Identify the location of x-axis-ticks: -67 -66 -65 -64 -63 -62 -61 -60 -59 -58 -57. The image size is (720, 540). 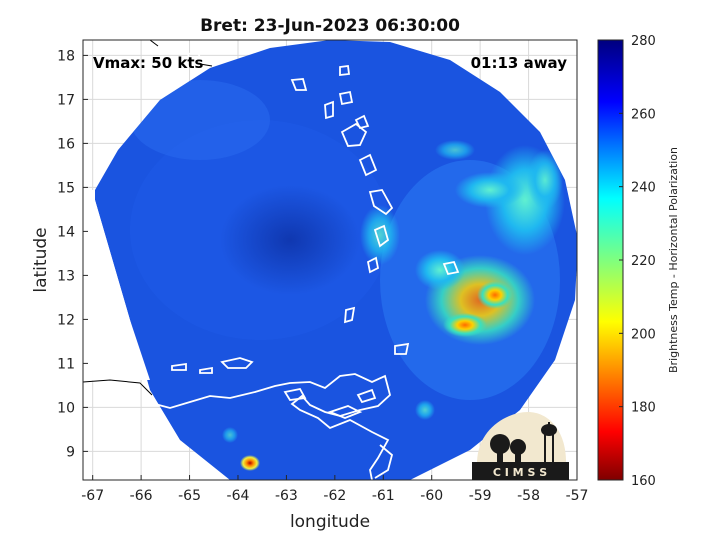
(334, 489).